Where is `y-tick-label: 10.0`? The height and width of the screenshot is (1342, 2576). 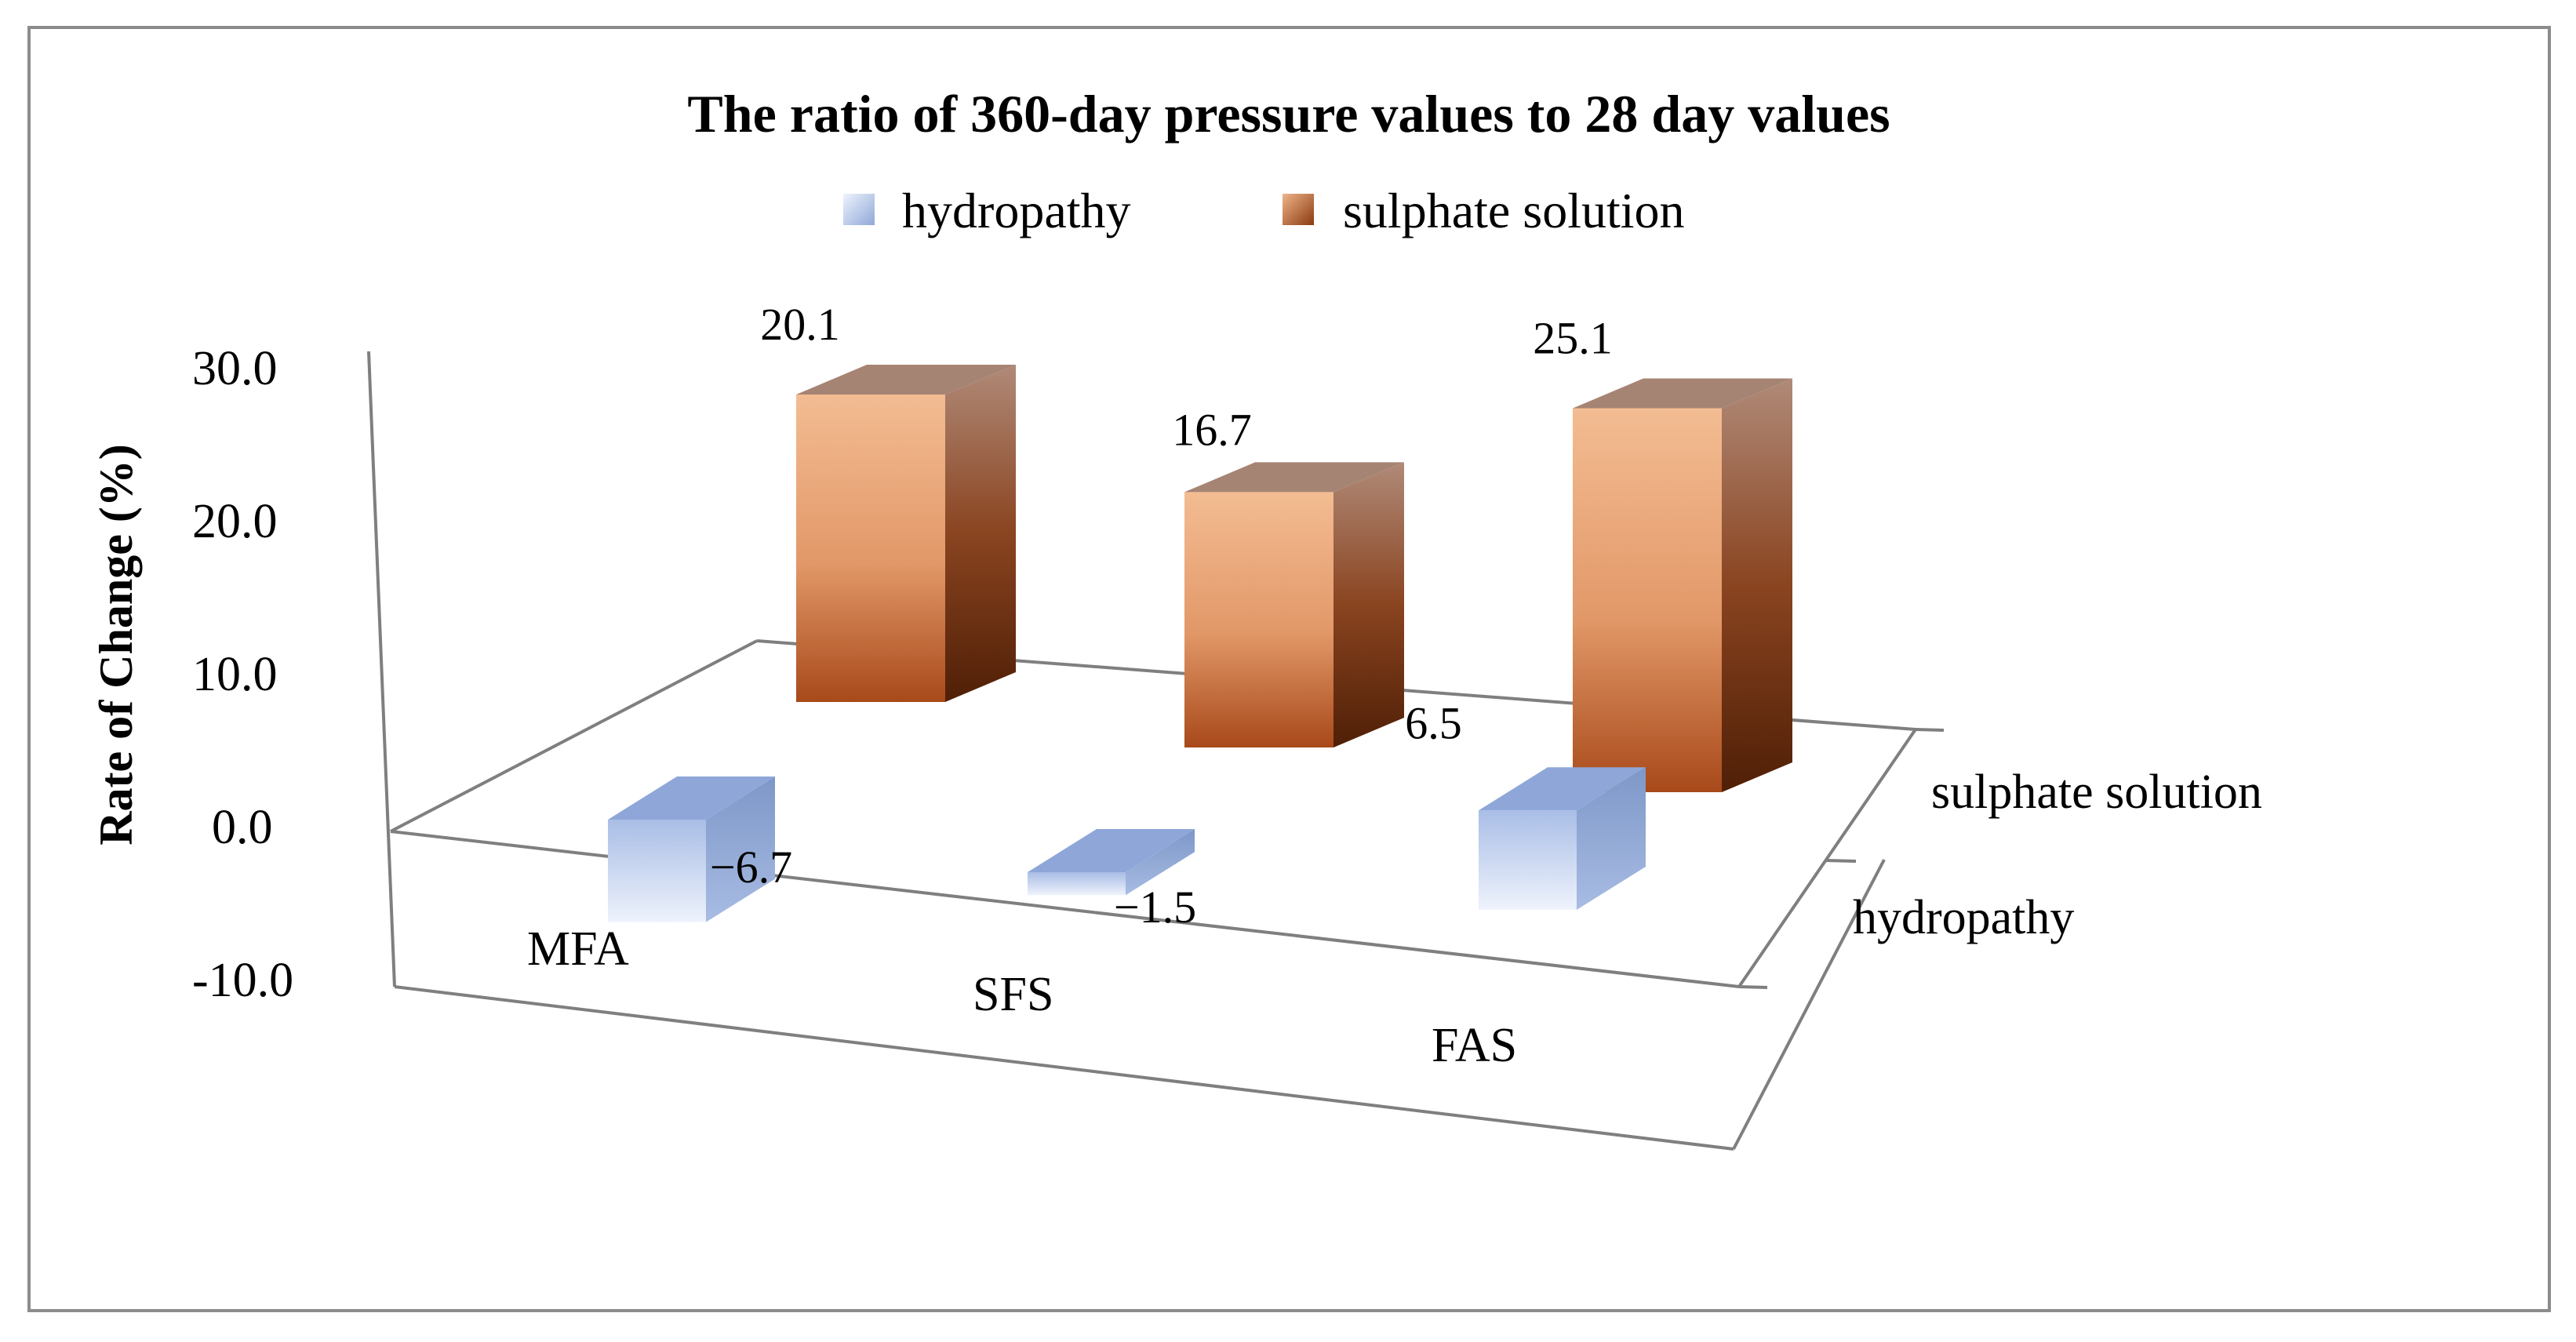 y-tick-label: 10.0 is located at coordinates (235, 674).